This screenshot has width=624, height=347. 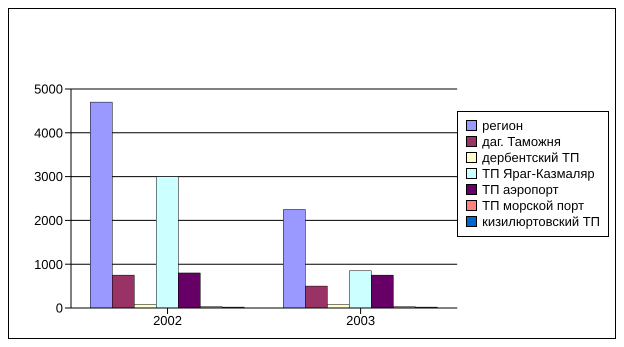 I want to click on legend-label: ТП морской порт, so click(x=533, y=206).